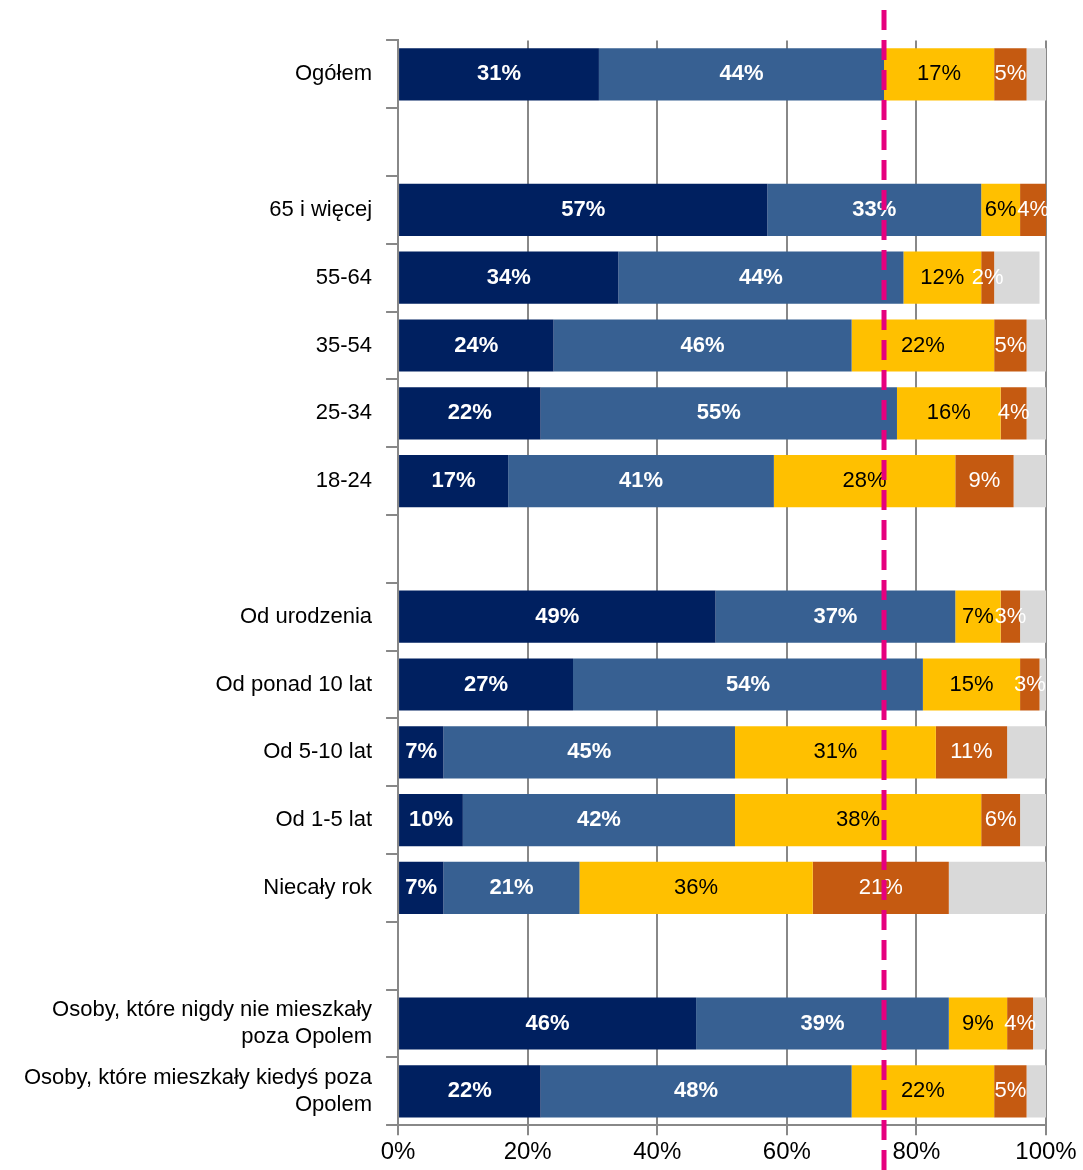 This screenshot has height=1170, width=1083. What do you see at coordinates (1033, 208) in the screenshot?
I see `data-label: 4%` at bounding box center [1033, 208].